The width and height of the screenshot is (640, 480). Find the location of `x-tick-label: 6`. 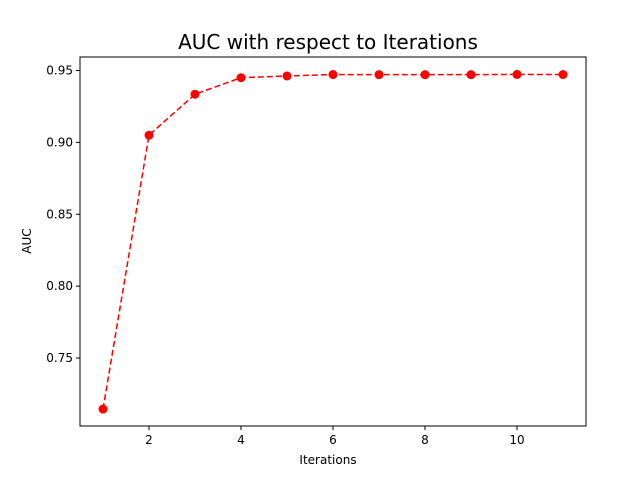

x-tick-label: 6 is located at coordinates (333, 440).